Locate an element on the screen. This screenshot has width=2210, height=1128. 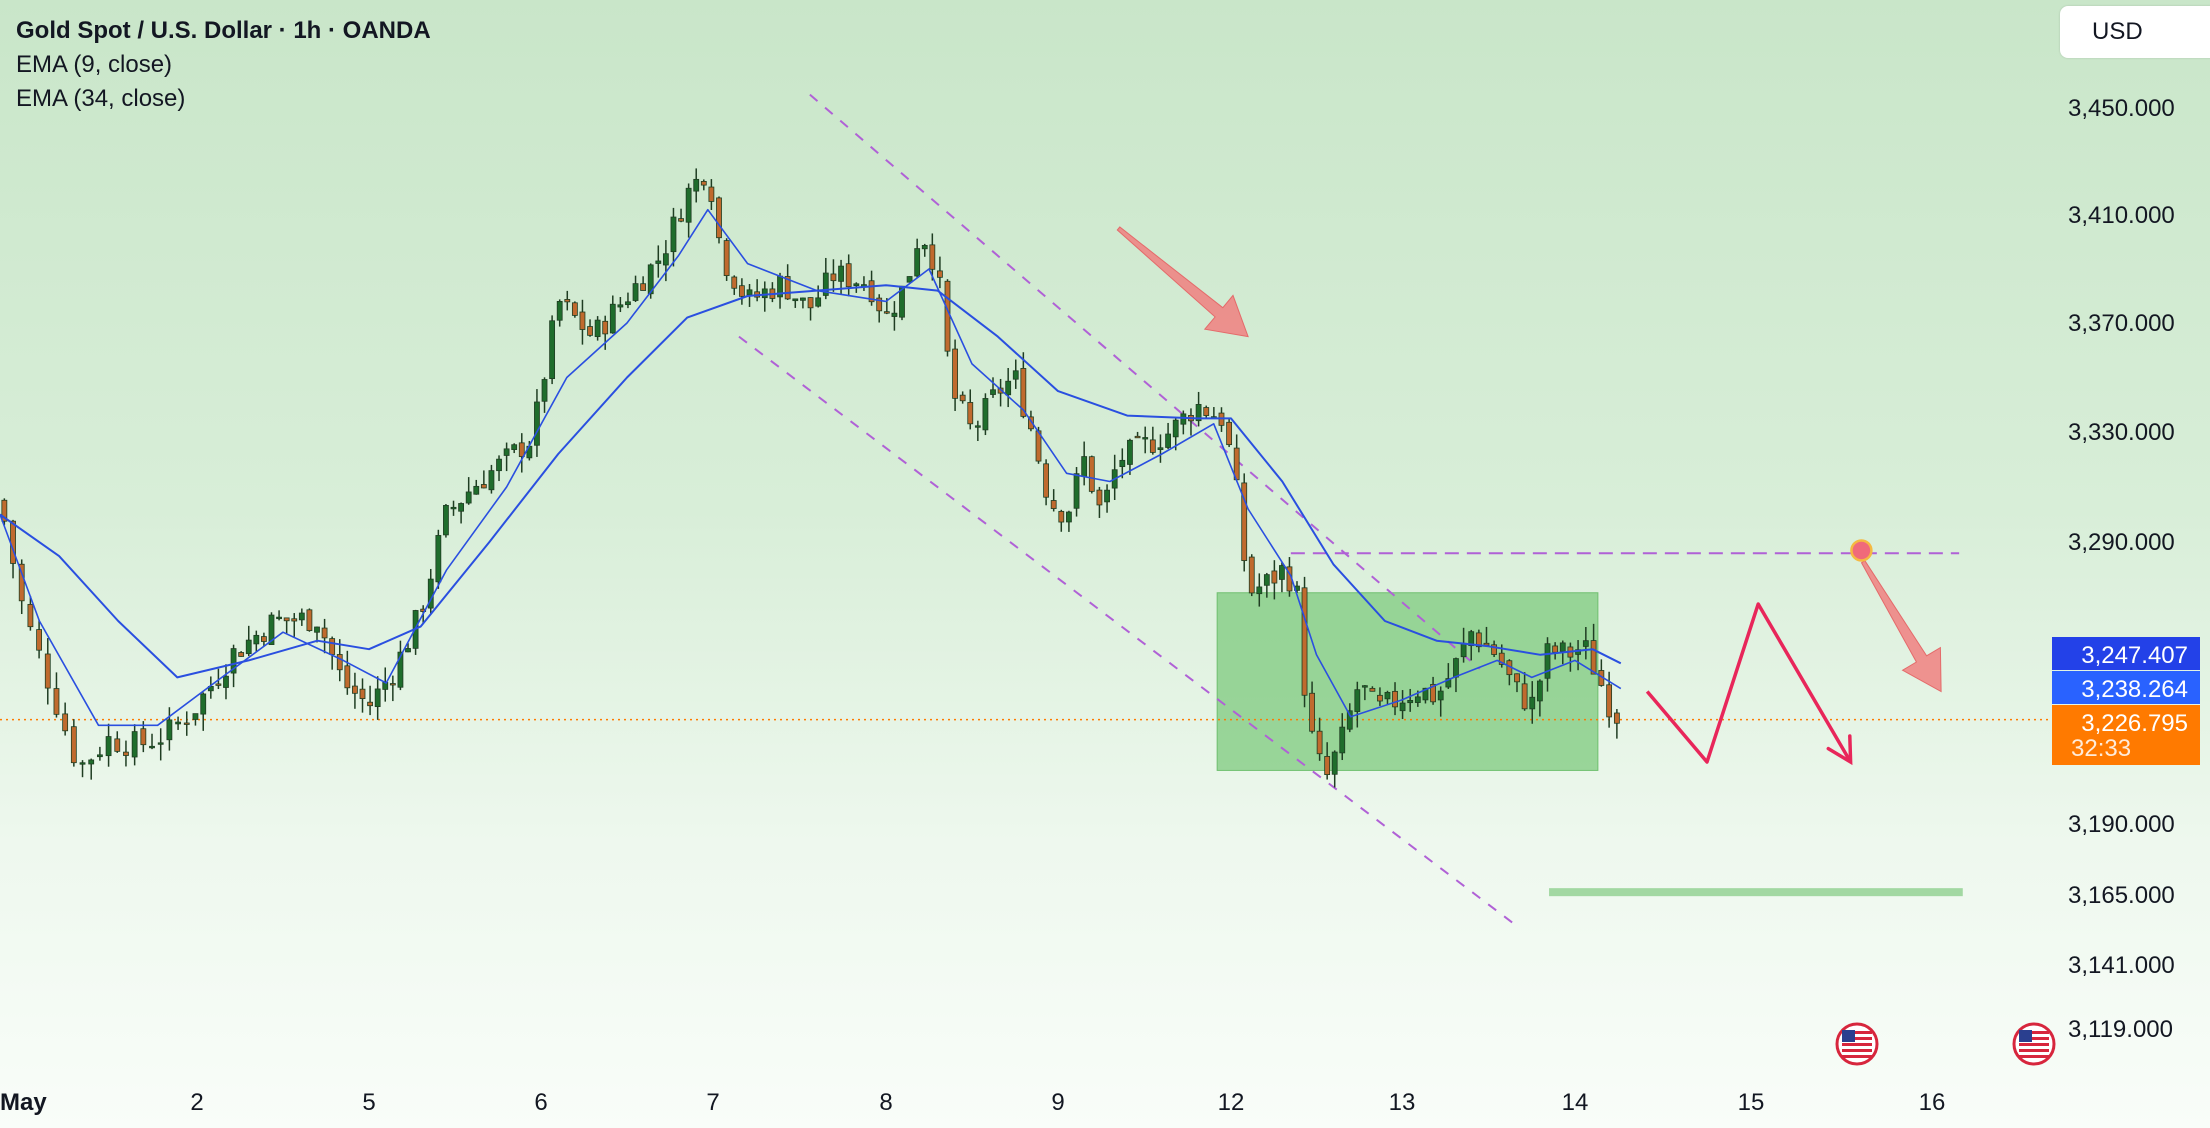
last-price-badge-text: 3,226.795 is located at coordinates (2134, 723).